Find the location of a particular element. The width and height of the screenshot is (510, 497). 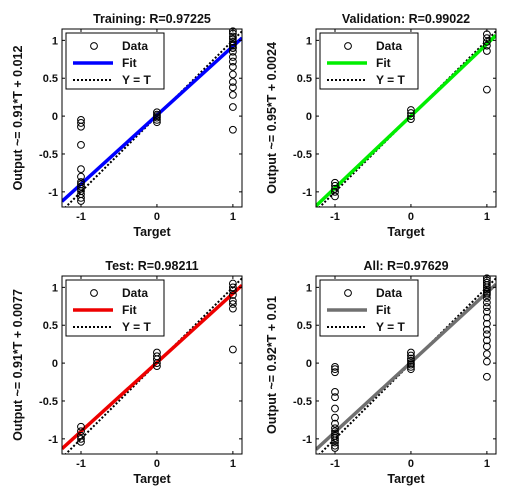

chart-title: Validation: R=0.99022 is located at coordinates (406, 19).